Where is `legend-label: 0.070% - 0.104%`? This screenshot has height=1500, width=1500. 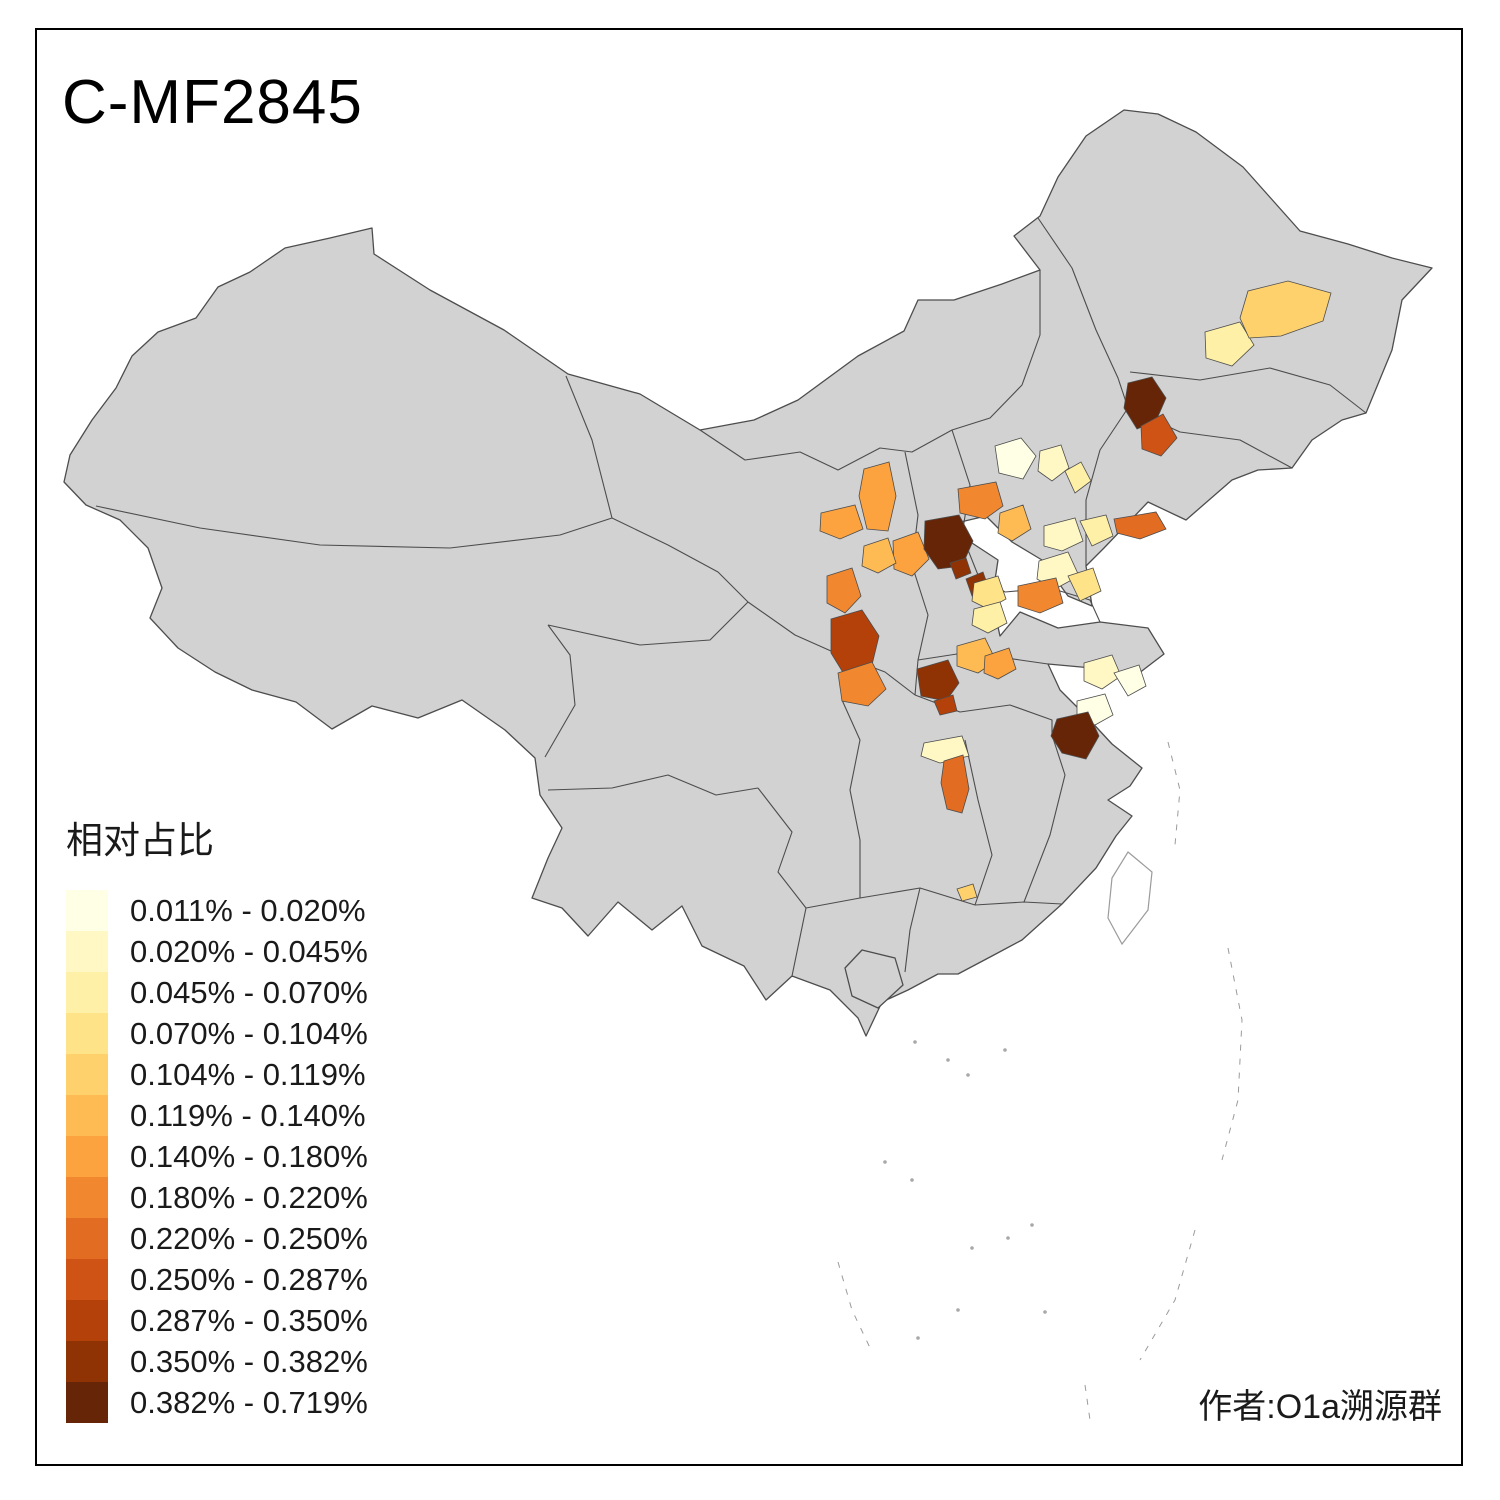
legend-label: 0.070% - 0.104% is located at coordinates (249, 1033).